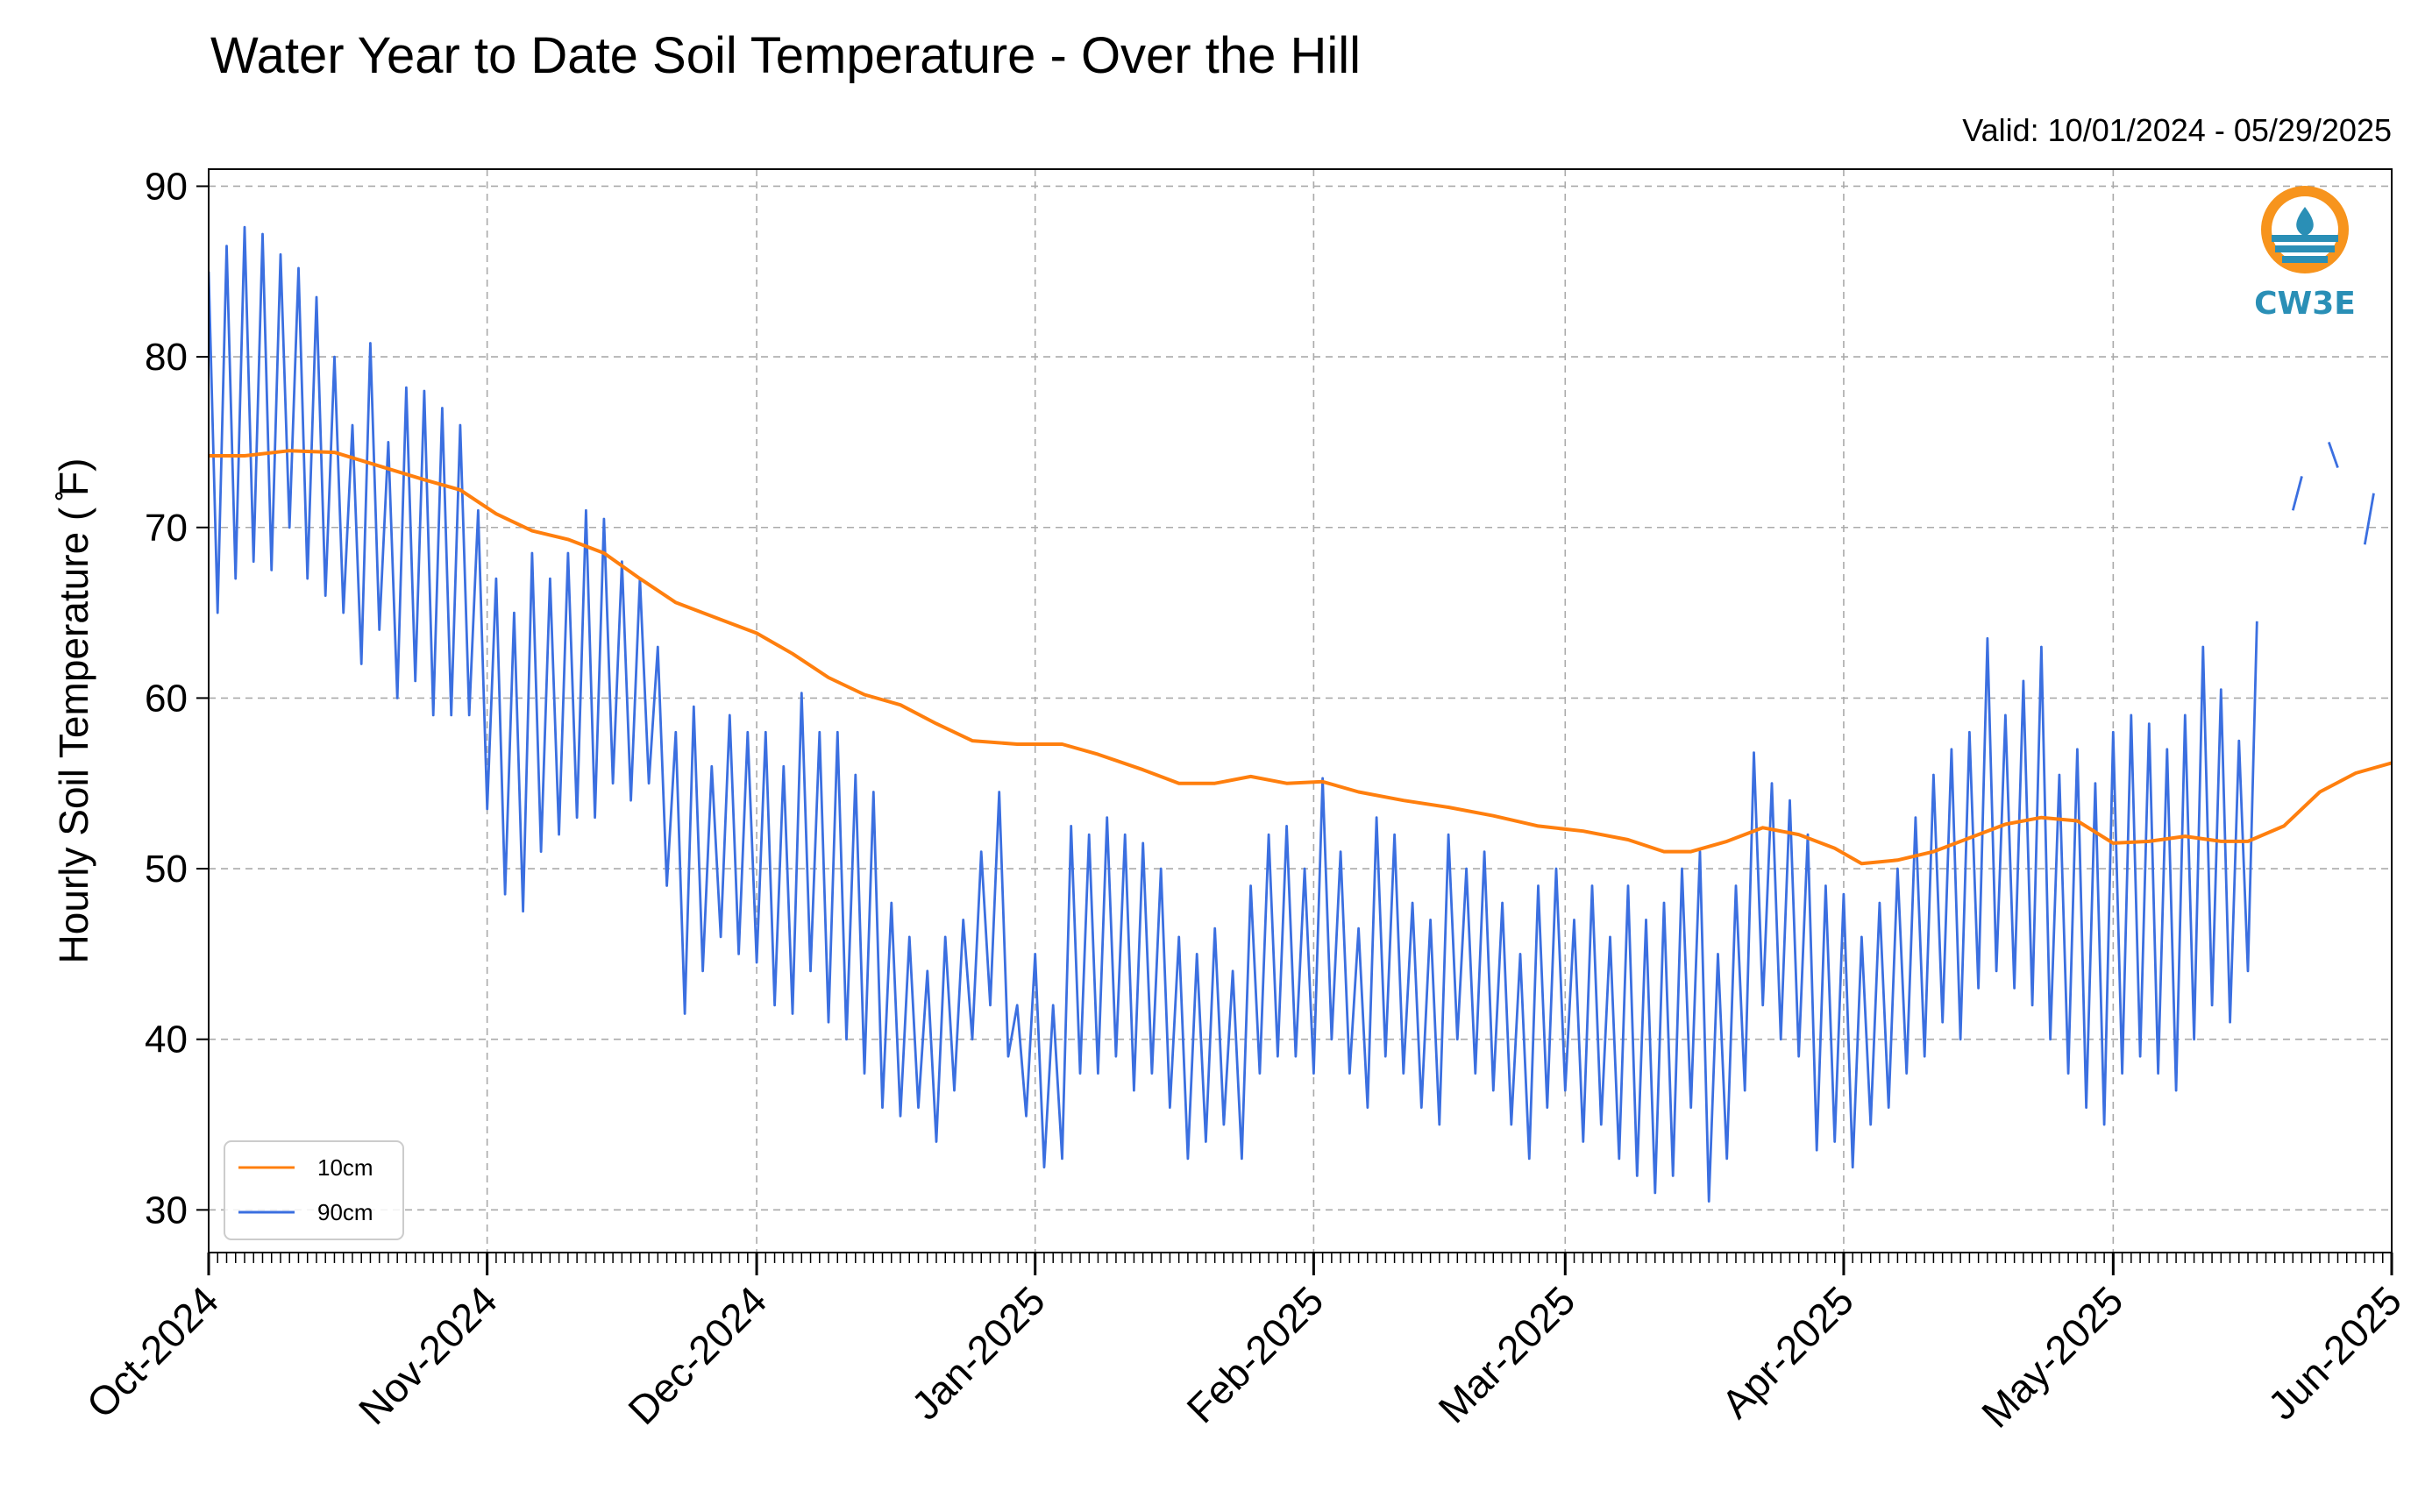  What do you see at coordinates (166, 869) in the screenshot?
I see `y-tick-label: 50` at bounding box center [166, 869].